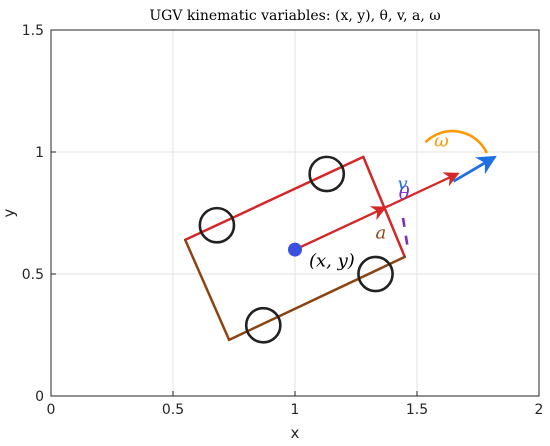  Describe the element at coordinates (441, 141) in the screenshot. I see `omega-label: ω` at that location.